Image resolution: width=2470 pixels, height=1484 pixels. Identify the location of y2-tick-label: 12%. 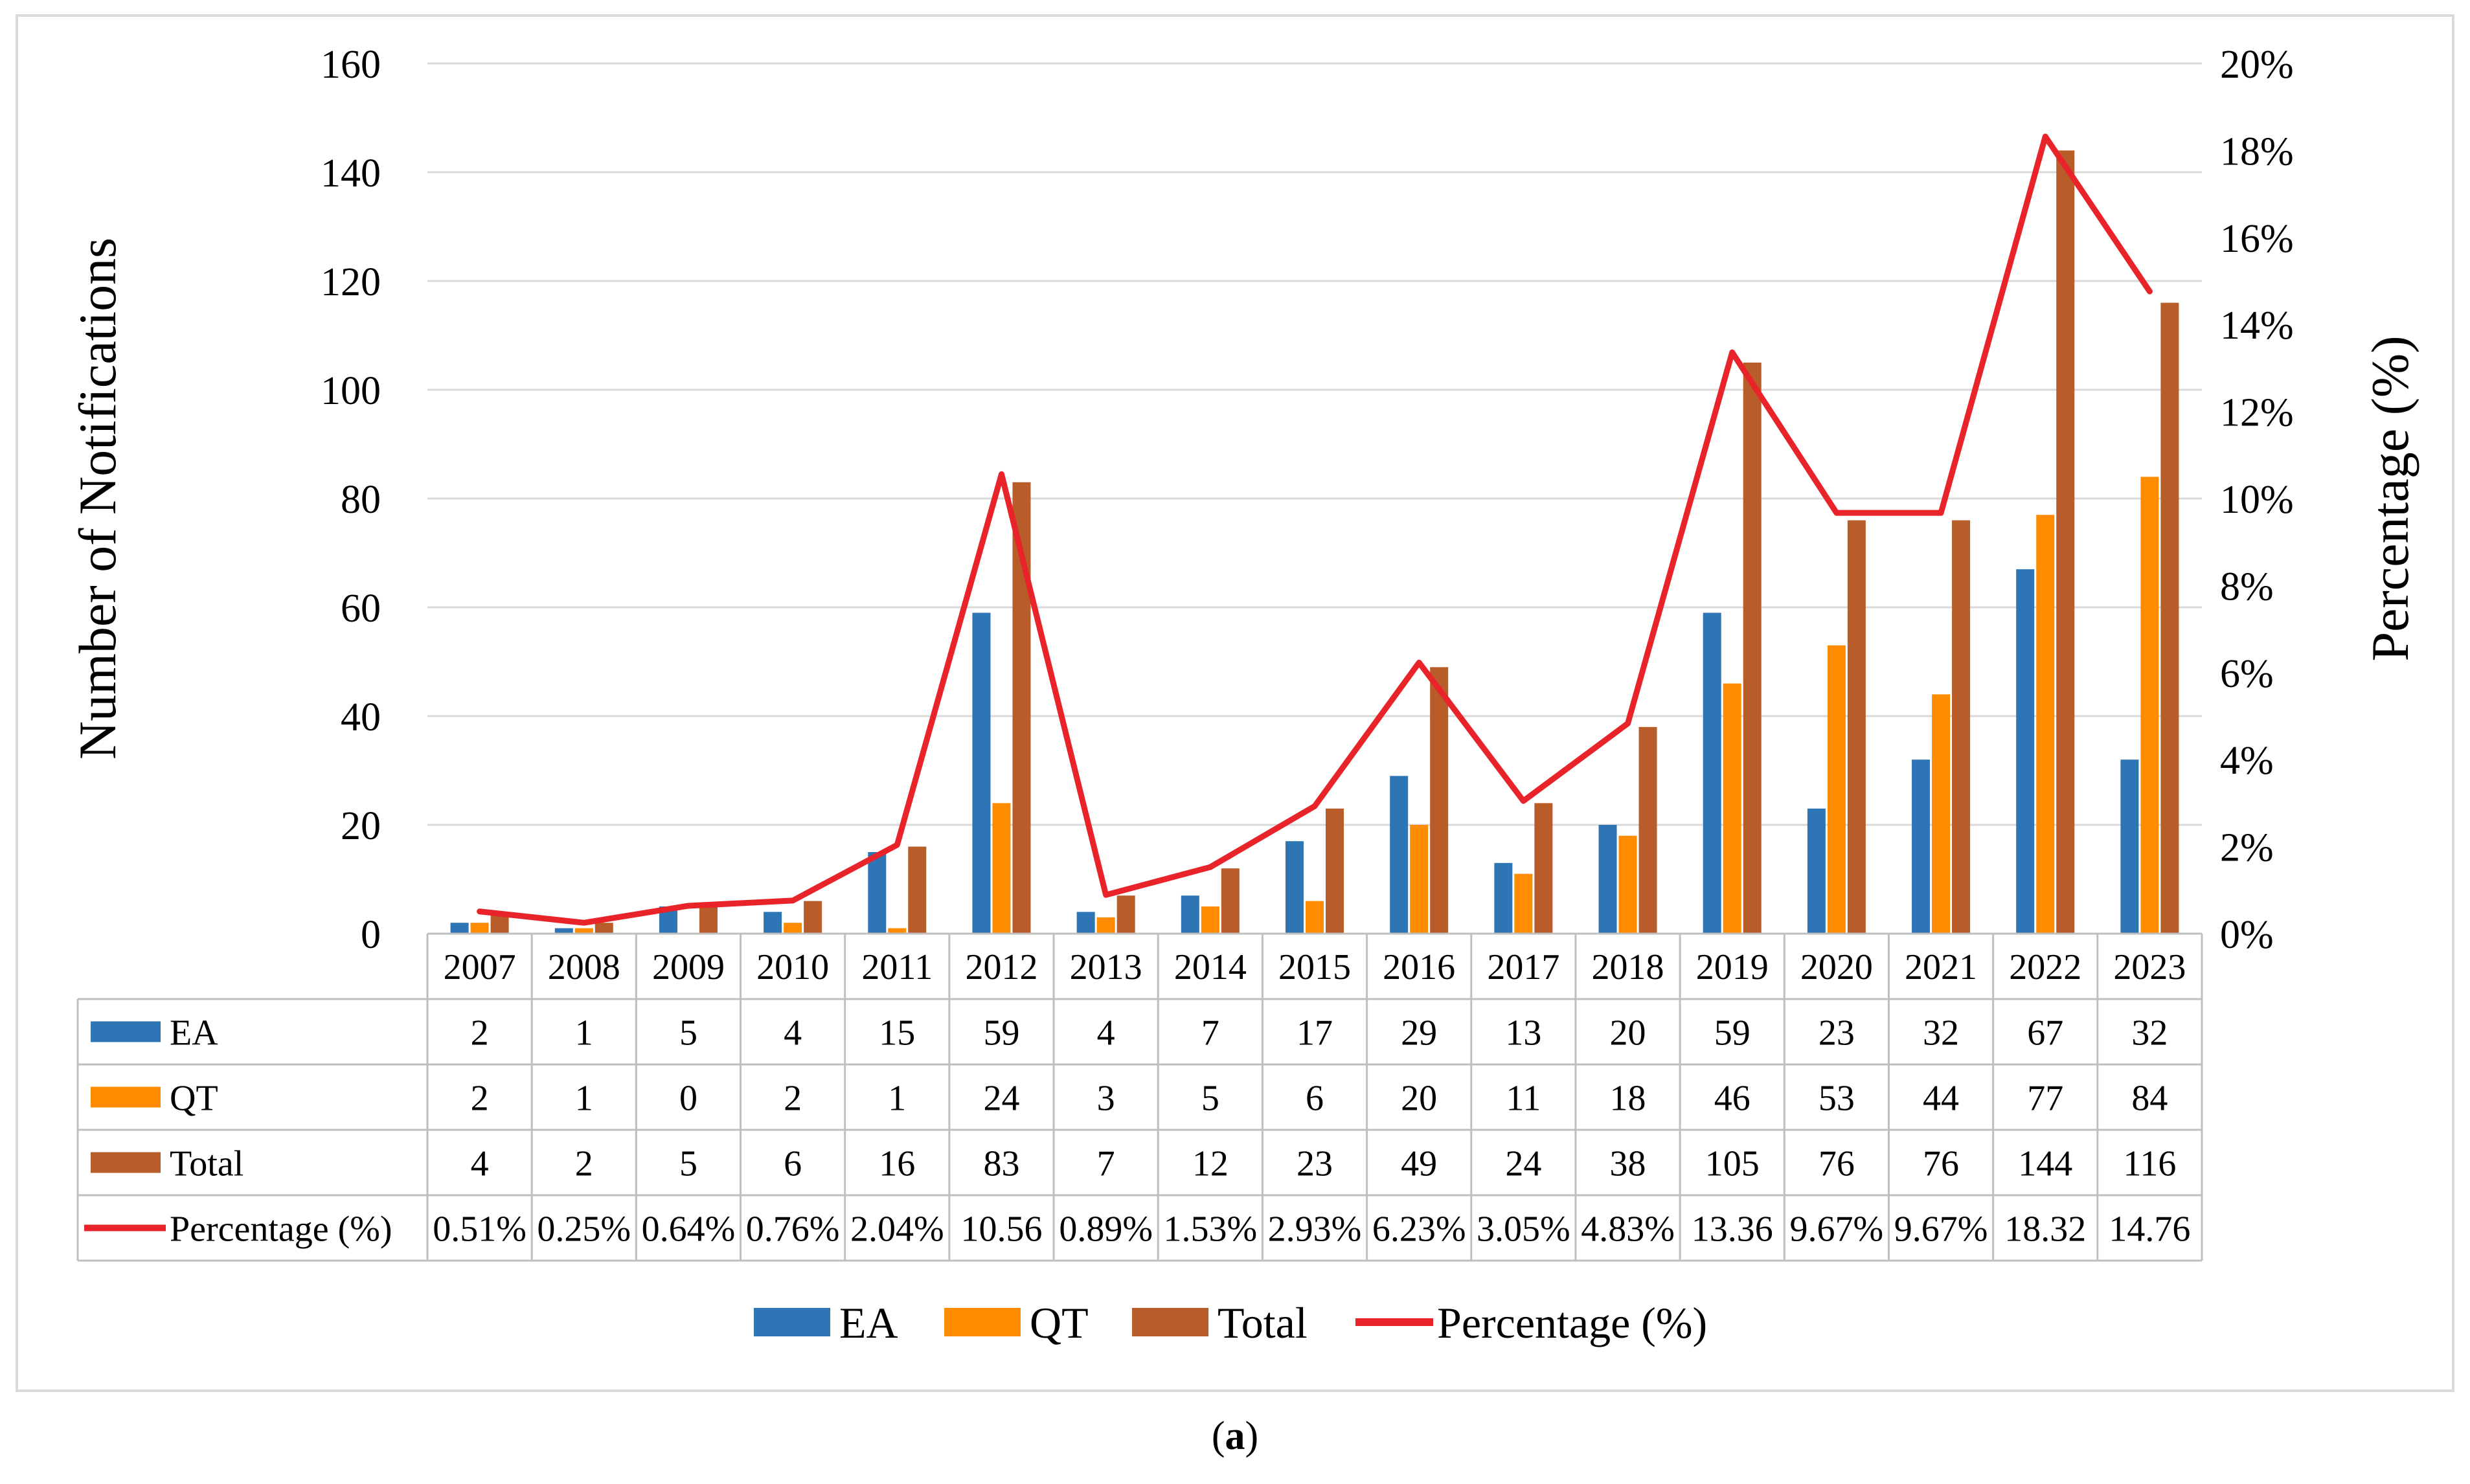
(2257, 413).